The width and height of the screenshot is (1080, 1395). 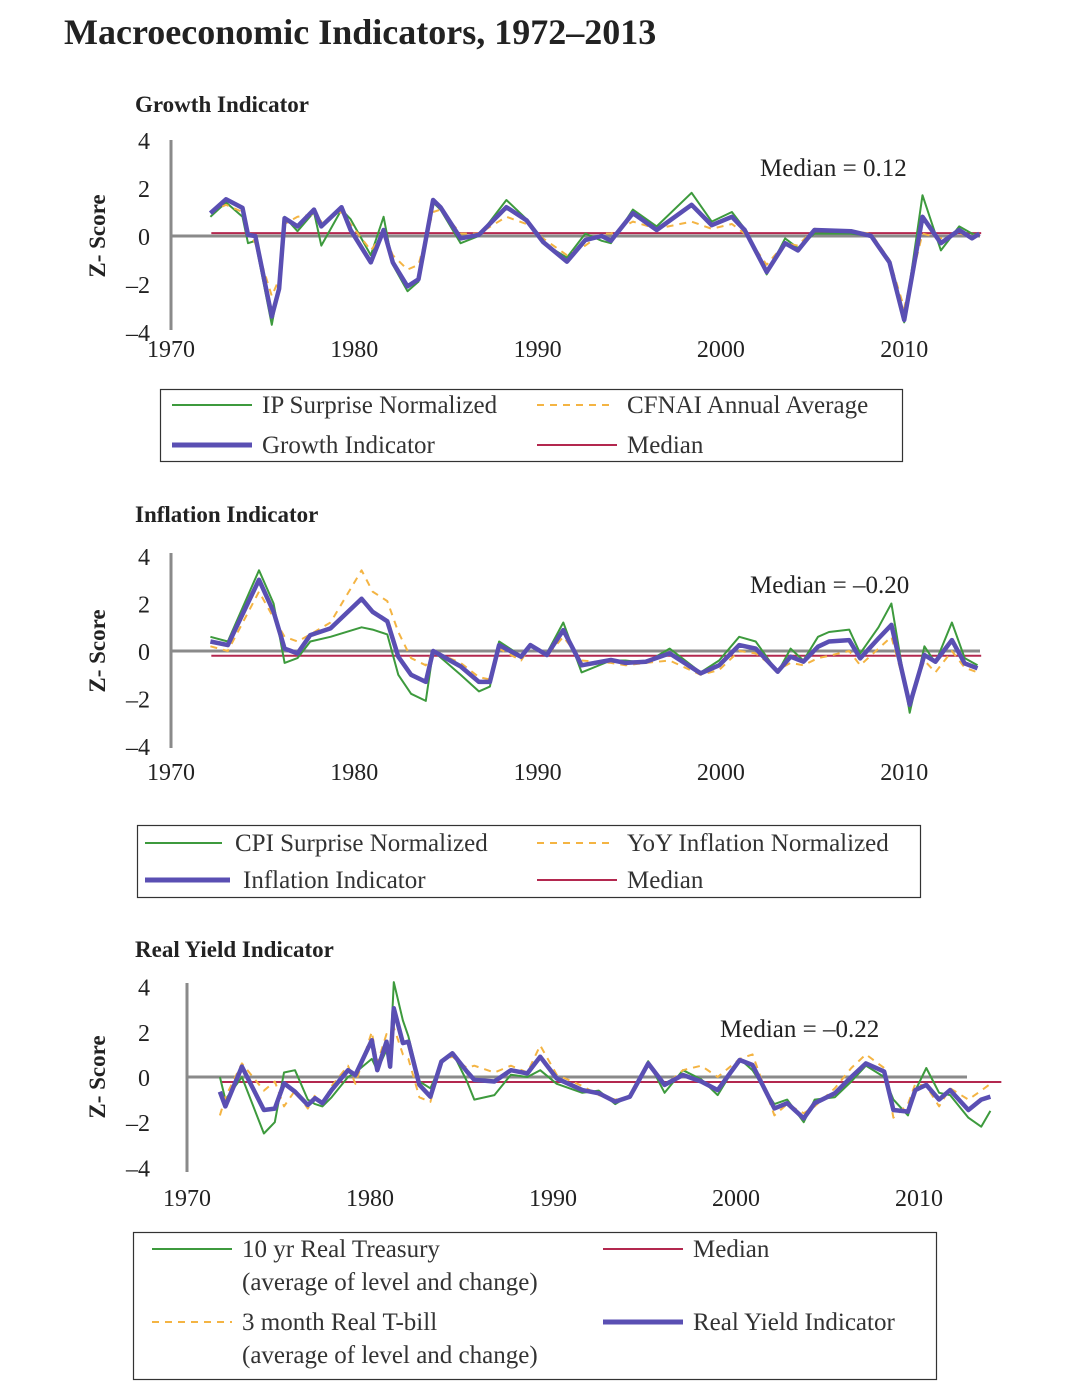 What do you see at coordinates (747, 405) in the screenshot?
I see `legend-label: CFNAI Annual Average` at bounding box center [747, 405].